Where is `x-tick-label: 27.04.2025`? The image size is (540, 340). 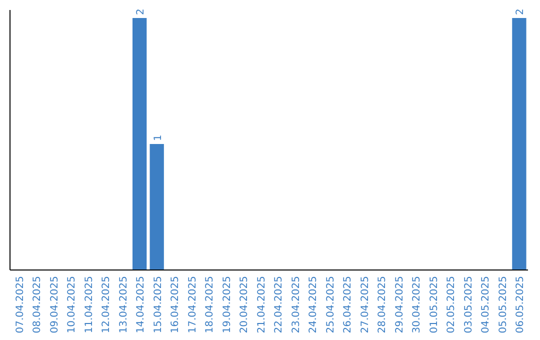
x-tick-label: 27.04.2025 is located at coordinates (365, 305).